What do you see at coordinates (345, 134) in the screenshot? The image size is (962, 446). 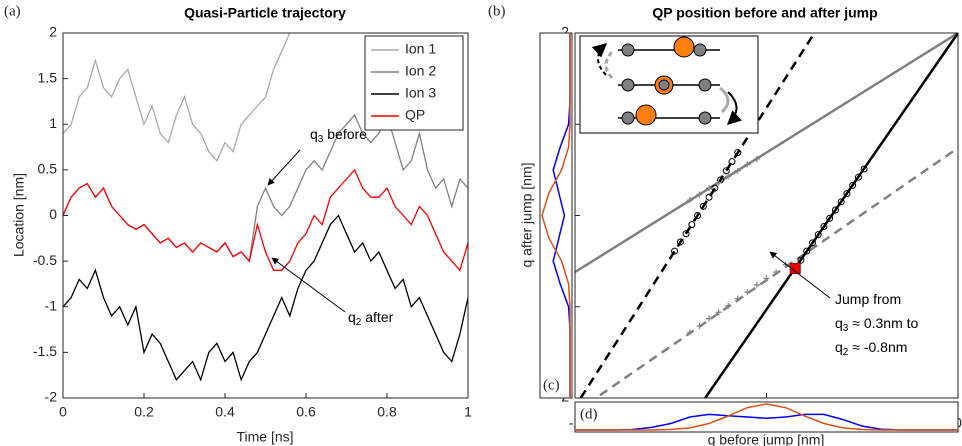 I see `annotation-text: before` at bounding box center [345, 134].